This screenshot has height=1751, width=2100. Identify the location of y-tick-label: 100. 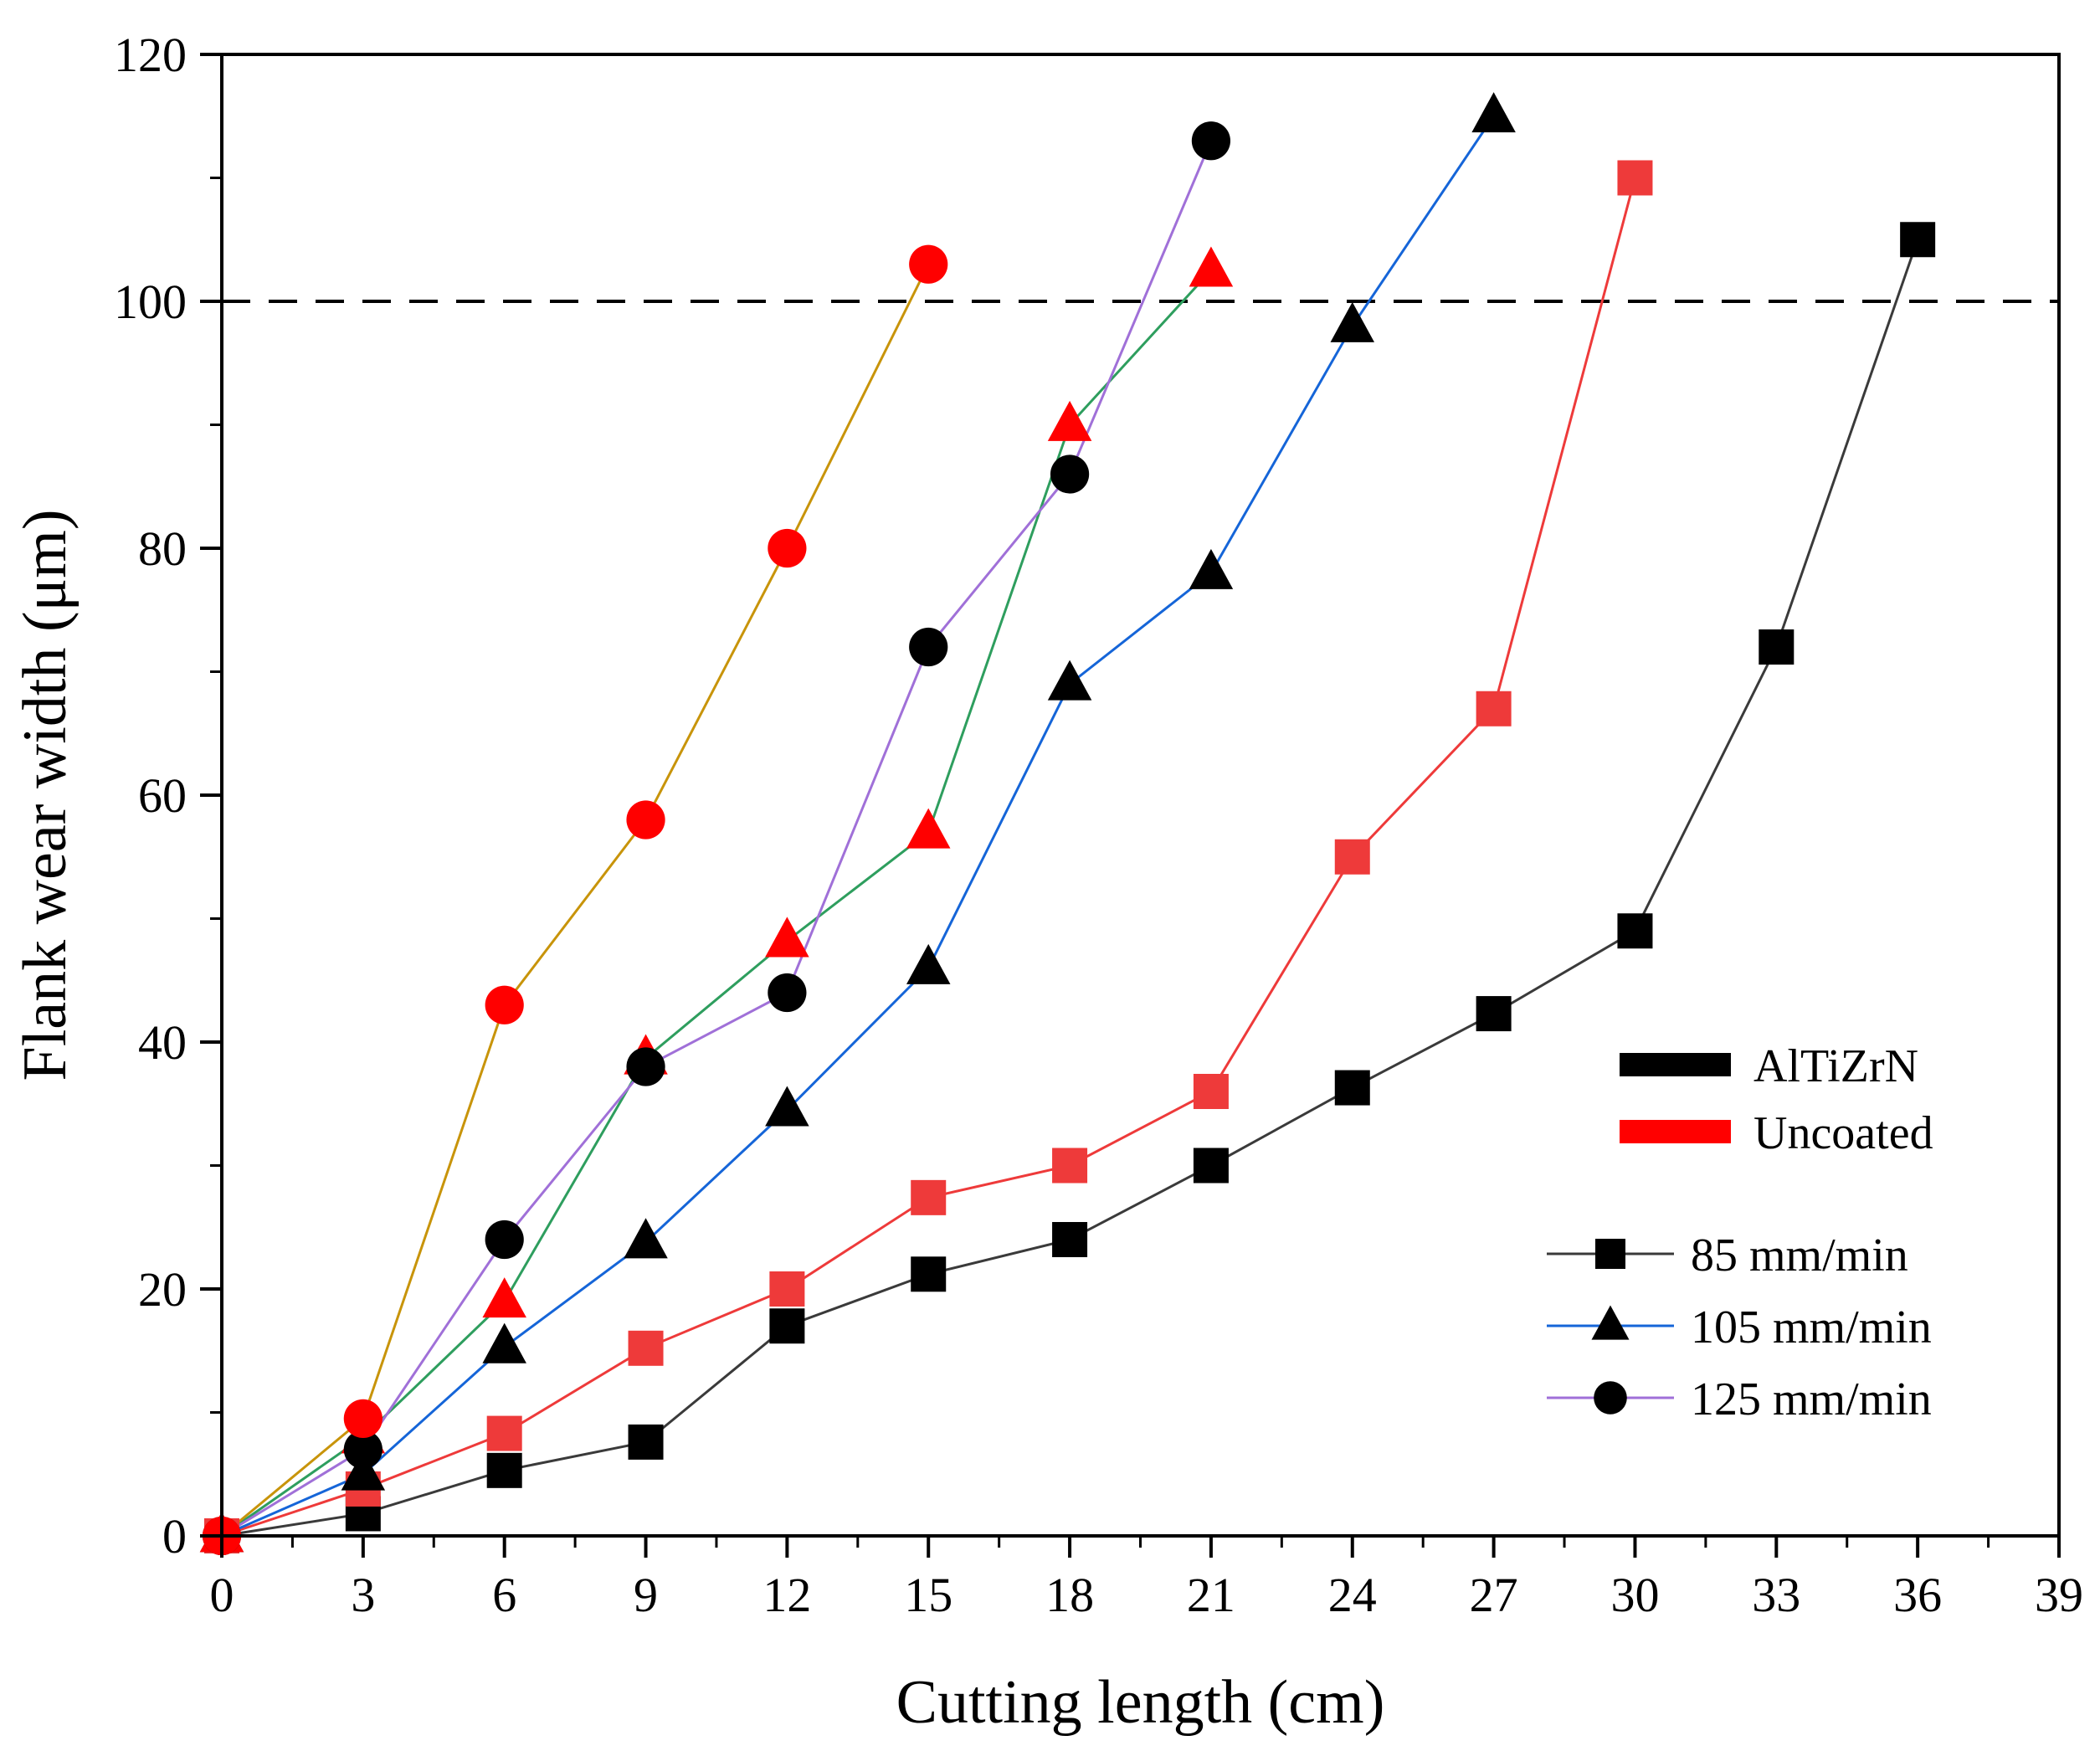
(150, 302).